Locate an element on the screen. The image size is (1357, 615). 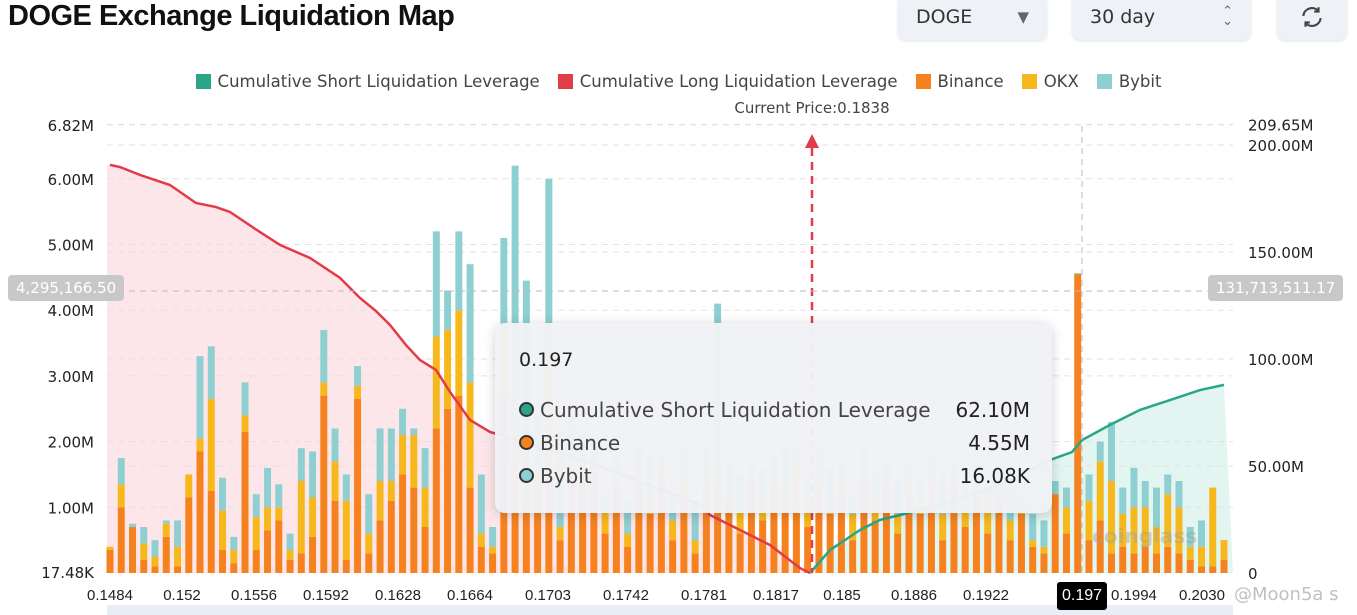
x-tick-label: 0.2030 is located at coordinates (1202, 595).